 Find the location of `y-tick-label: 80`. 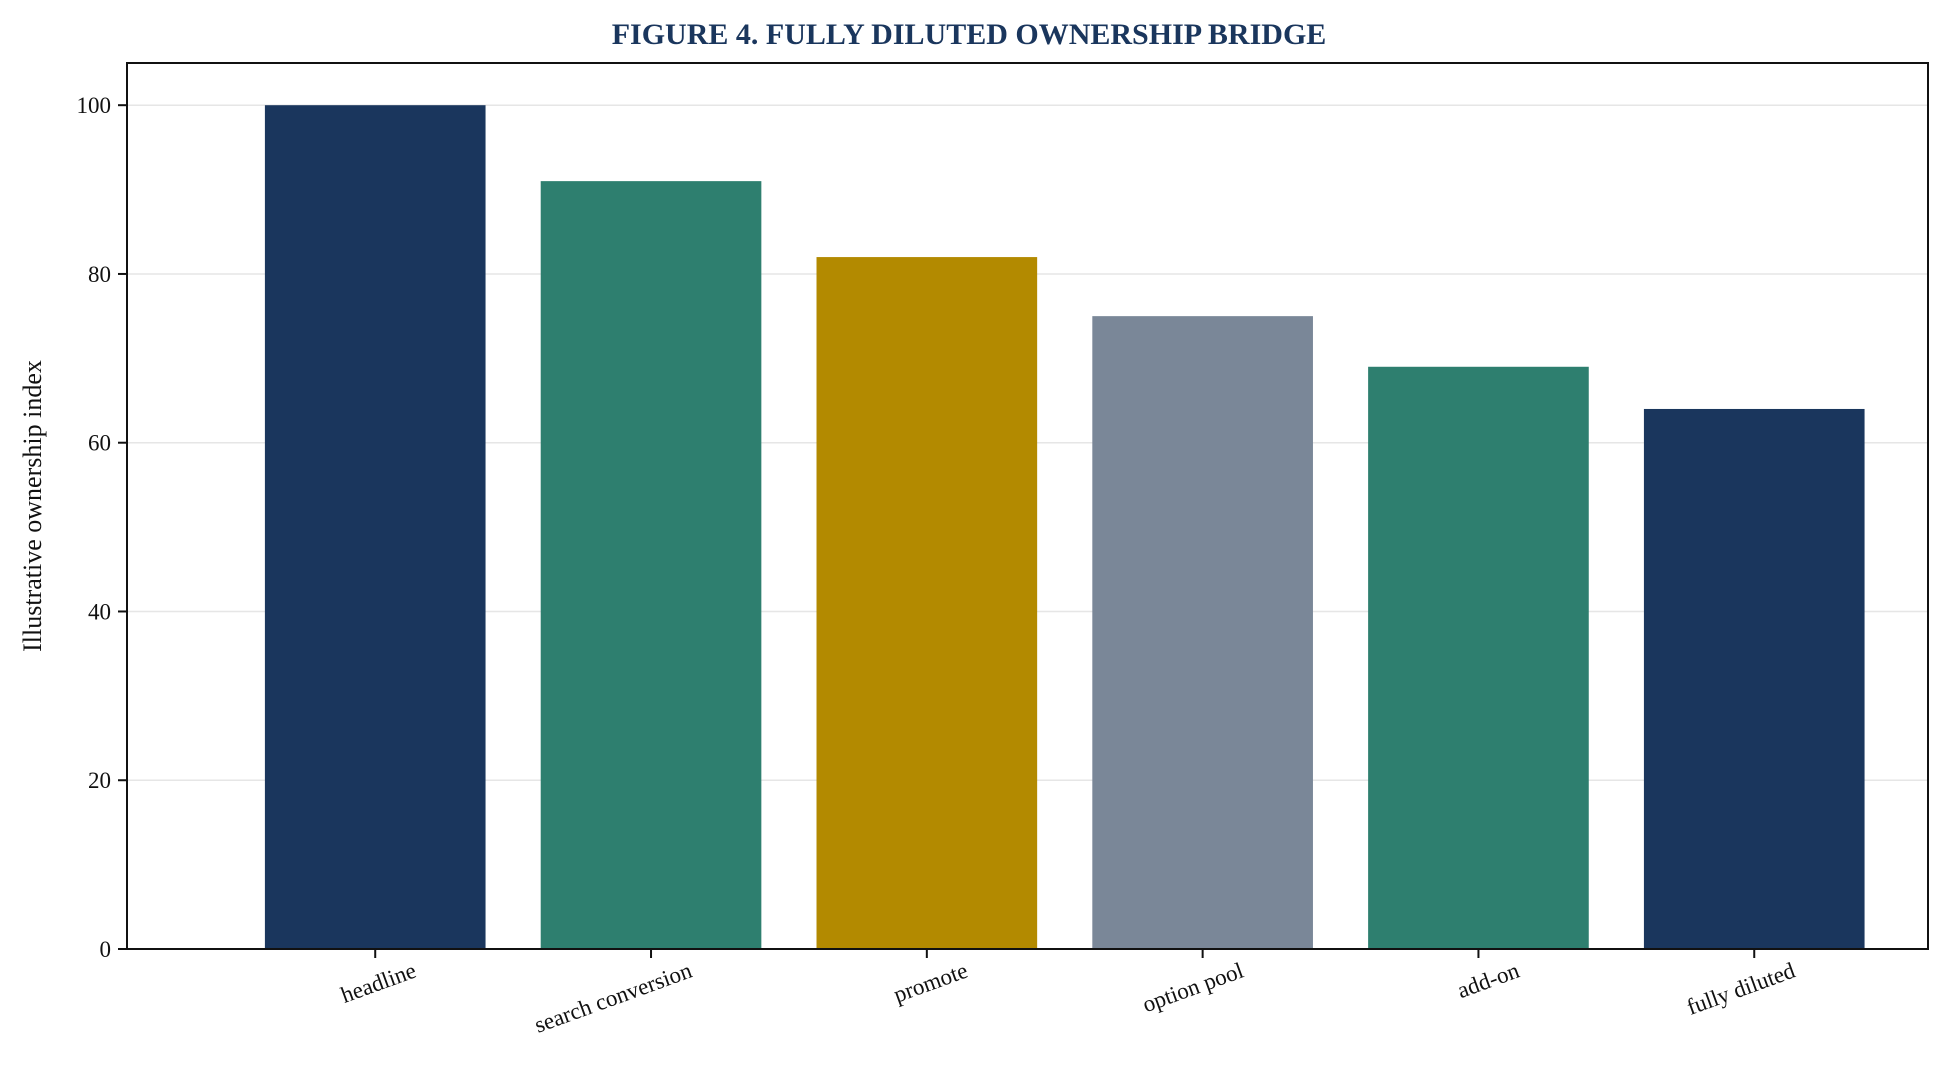

y-tick-label: 80 is located at coordinates (99, 274).